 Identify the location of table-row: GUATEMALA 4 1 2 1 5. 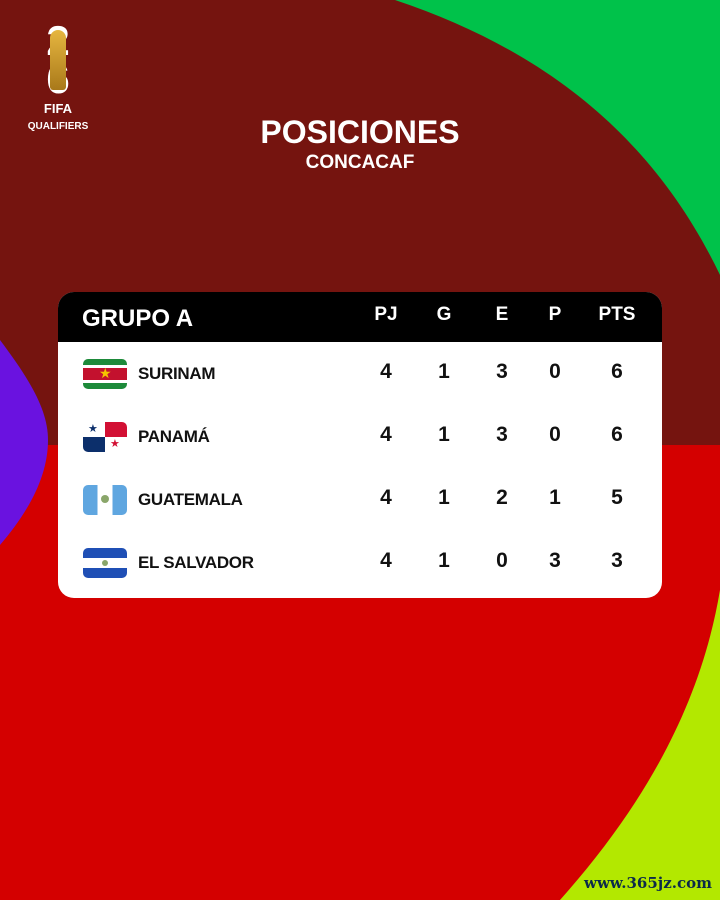
(360, 499).